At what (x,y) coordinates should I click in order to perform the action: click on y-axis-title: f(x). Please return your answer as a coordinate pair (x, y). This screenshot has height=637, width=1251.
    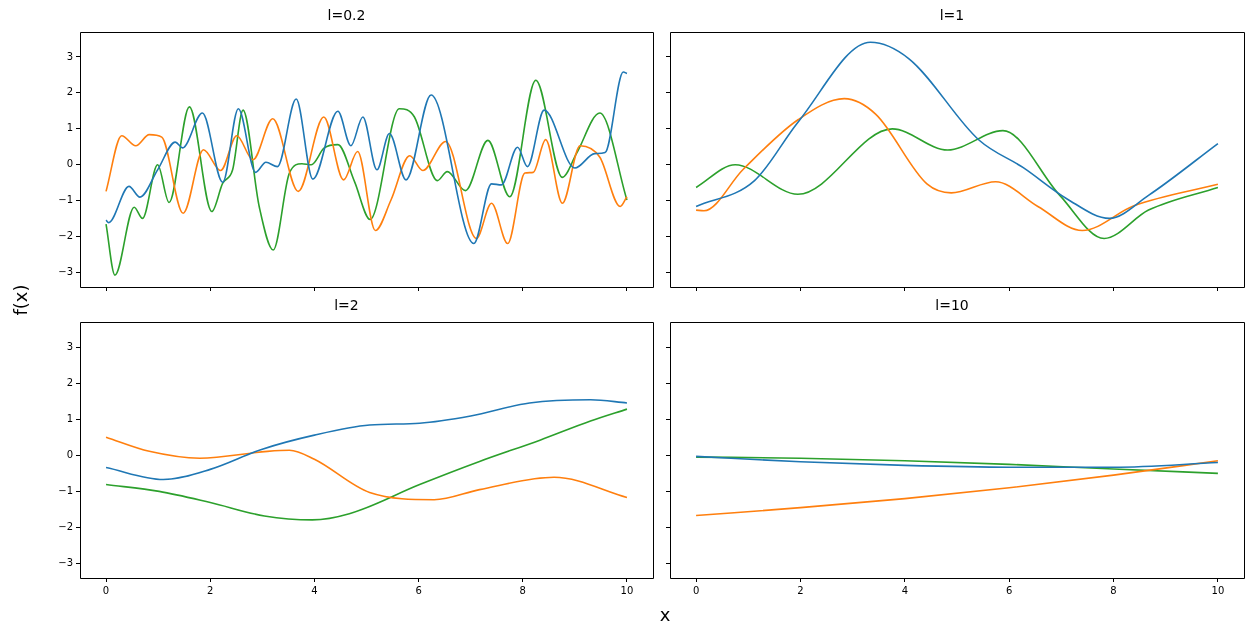
    Looking at the image, I should click on (20, 300).